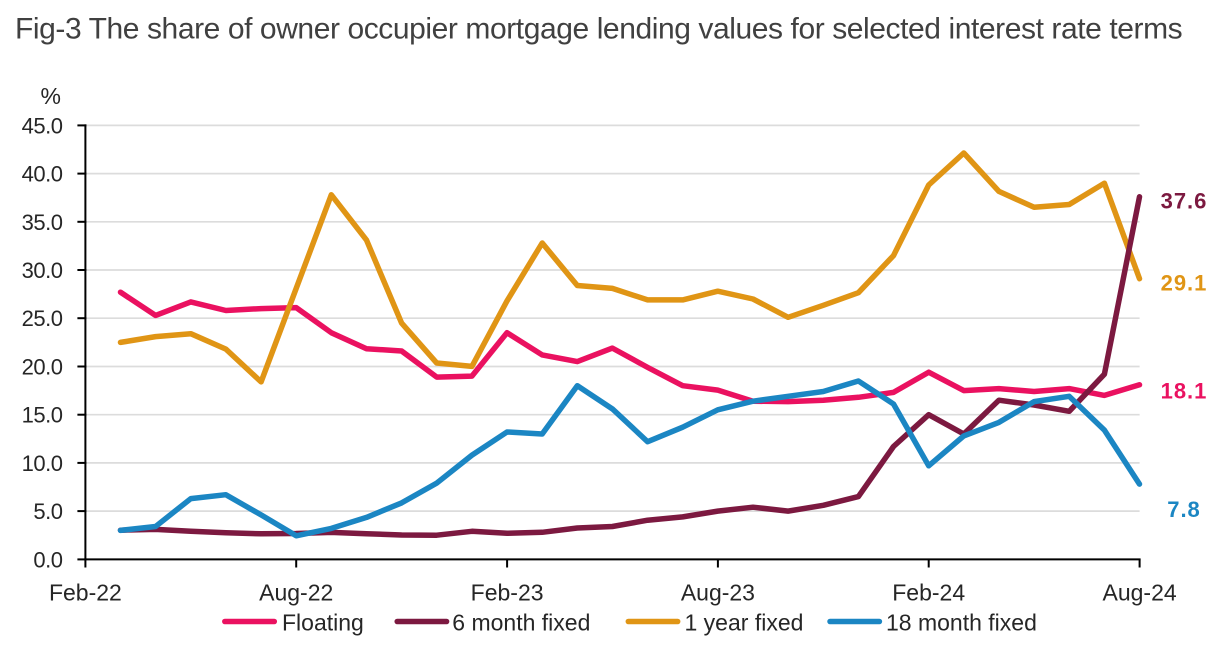 The image size is (1227, 649). I want to click on svg-text: 25.0, so click(42, 318).